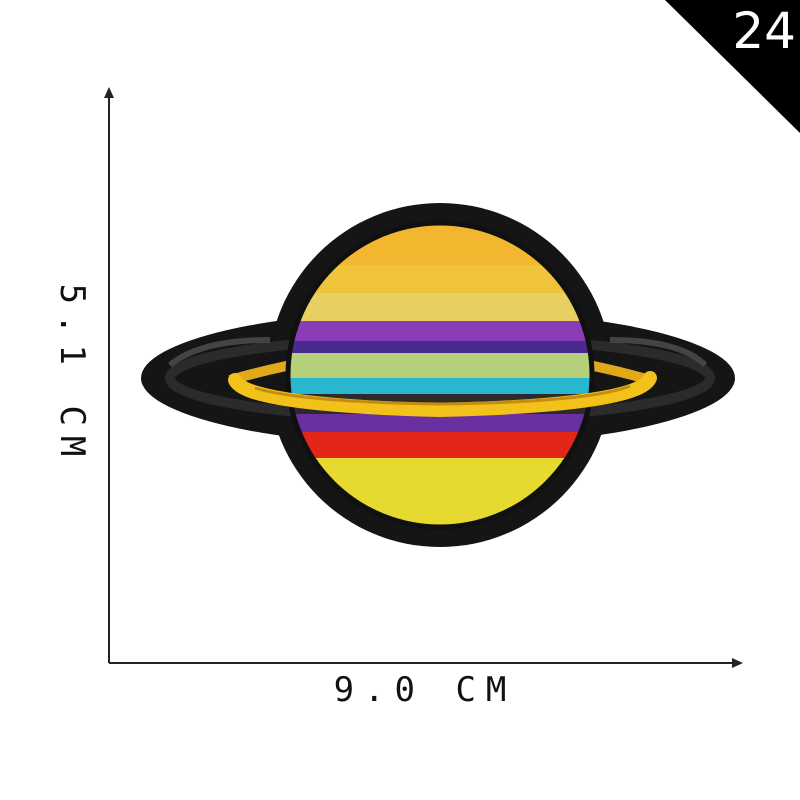 This screenshot has height=800, width=800. What do you see at coordinates (109, 92) in the screenshot?
I see `y-axis-arrow` at bounding box center [109, 92].